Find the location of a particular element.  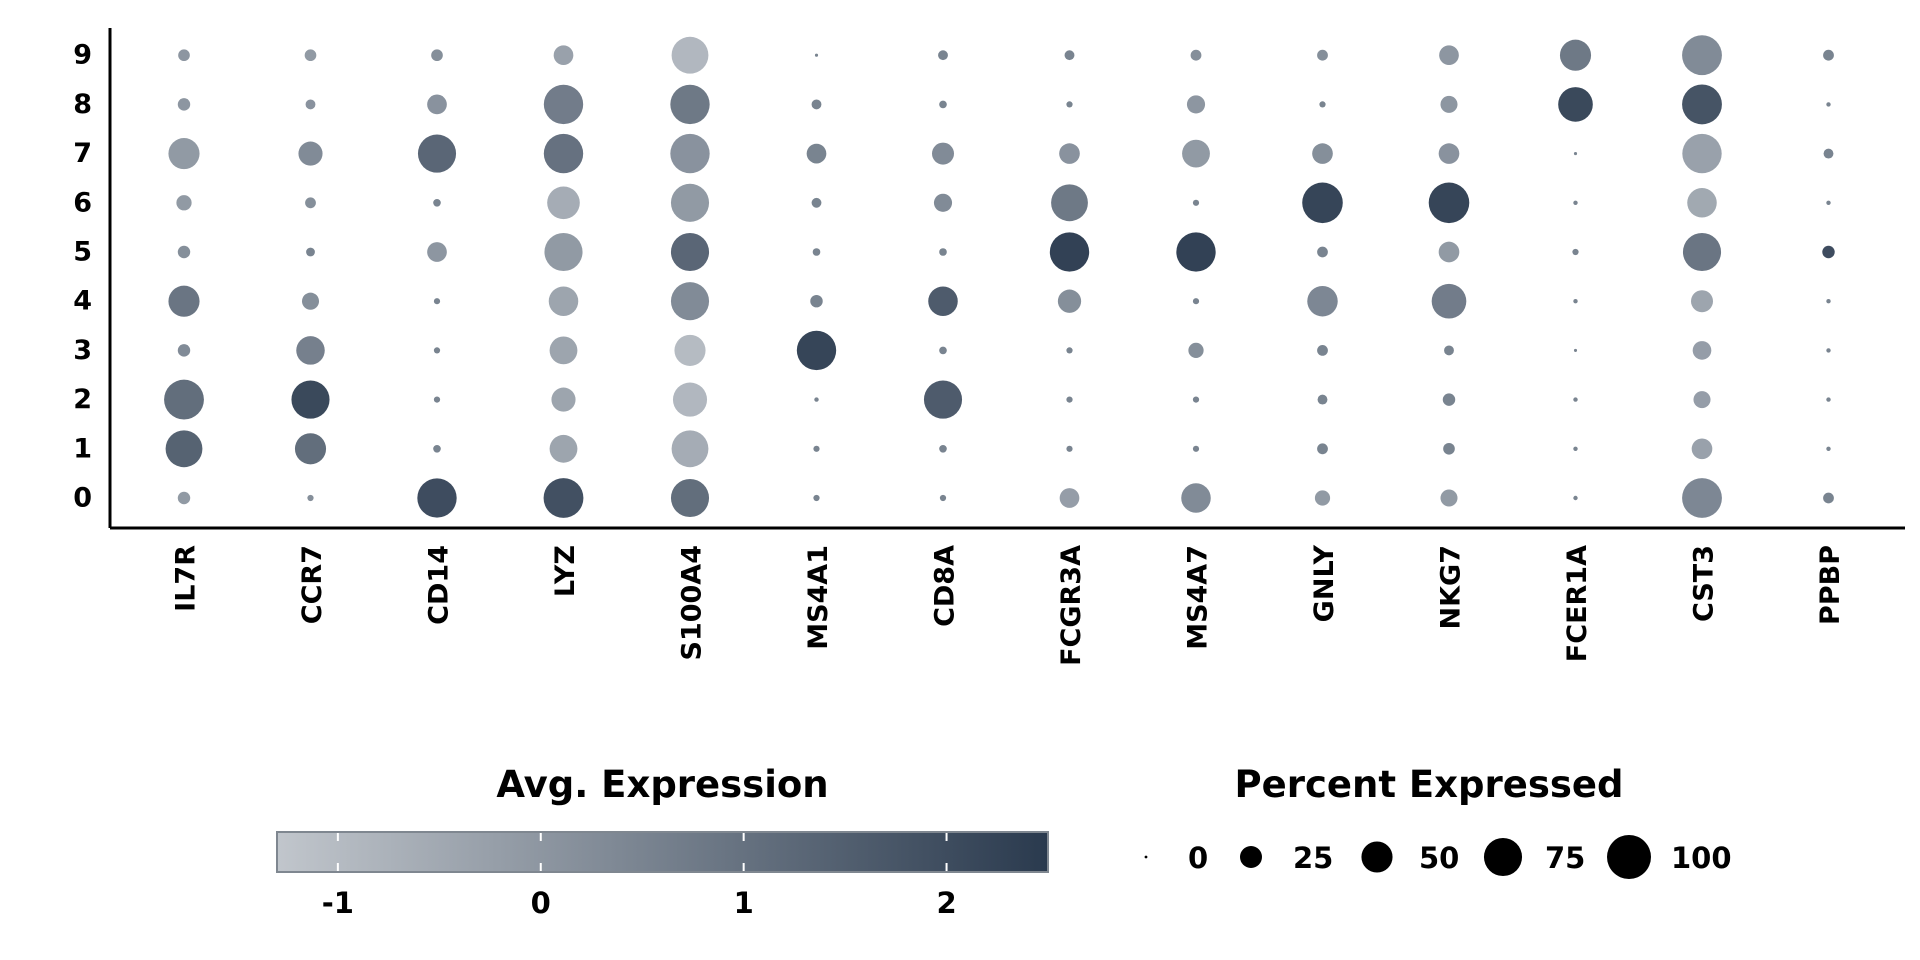

colorbar-tick-label: 2 is located at coordinates (946, 903).